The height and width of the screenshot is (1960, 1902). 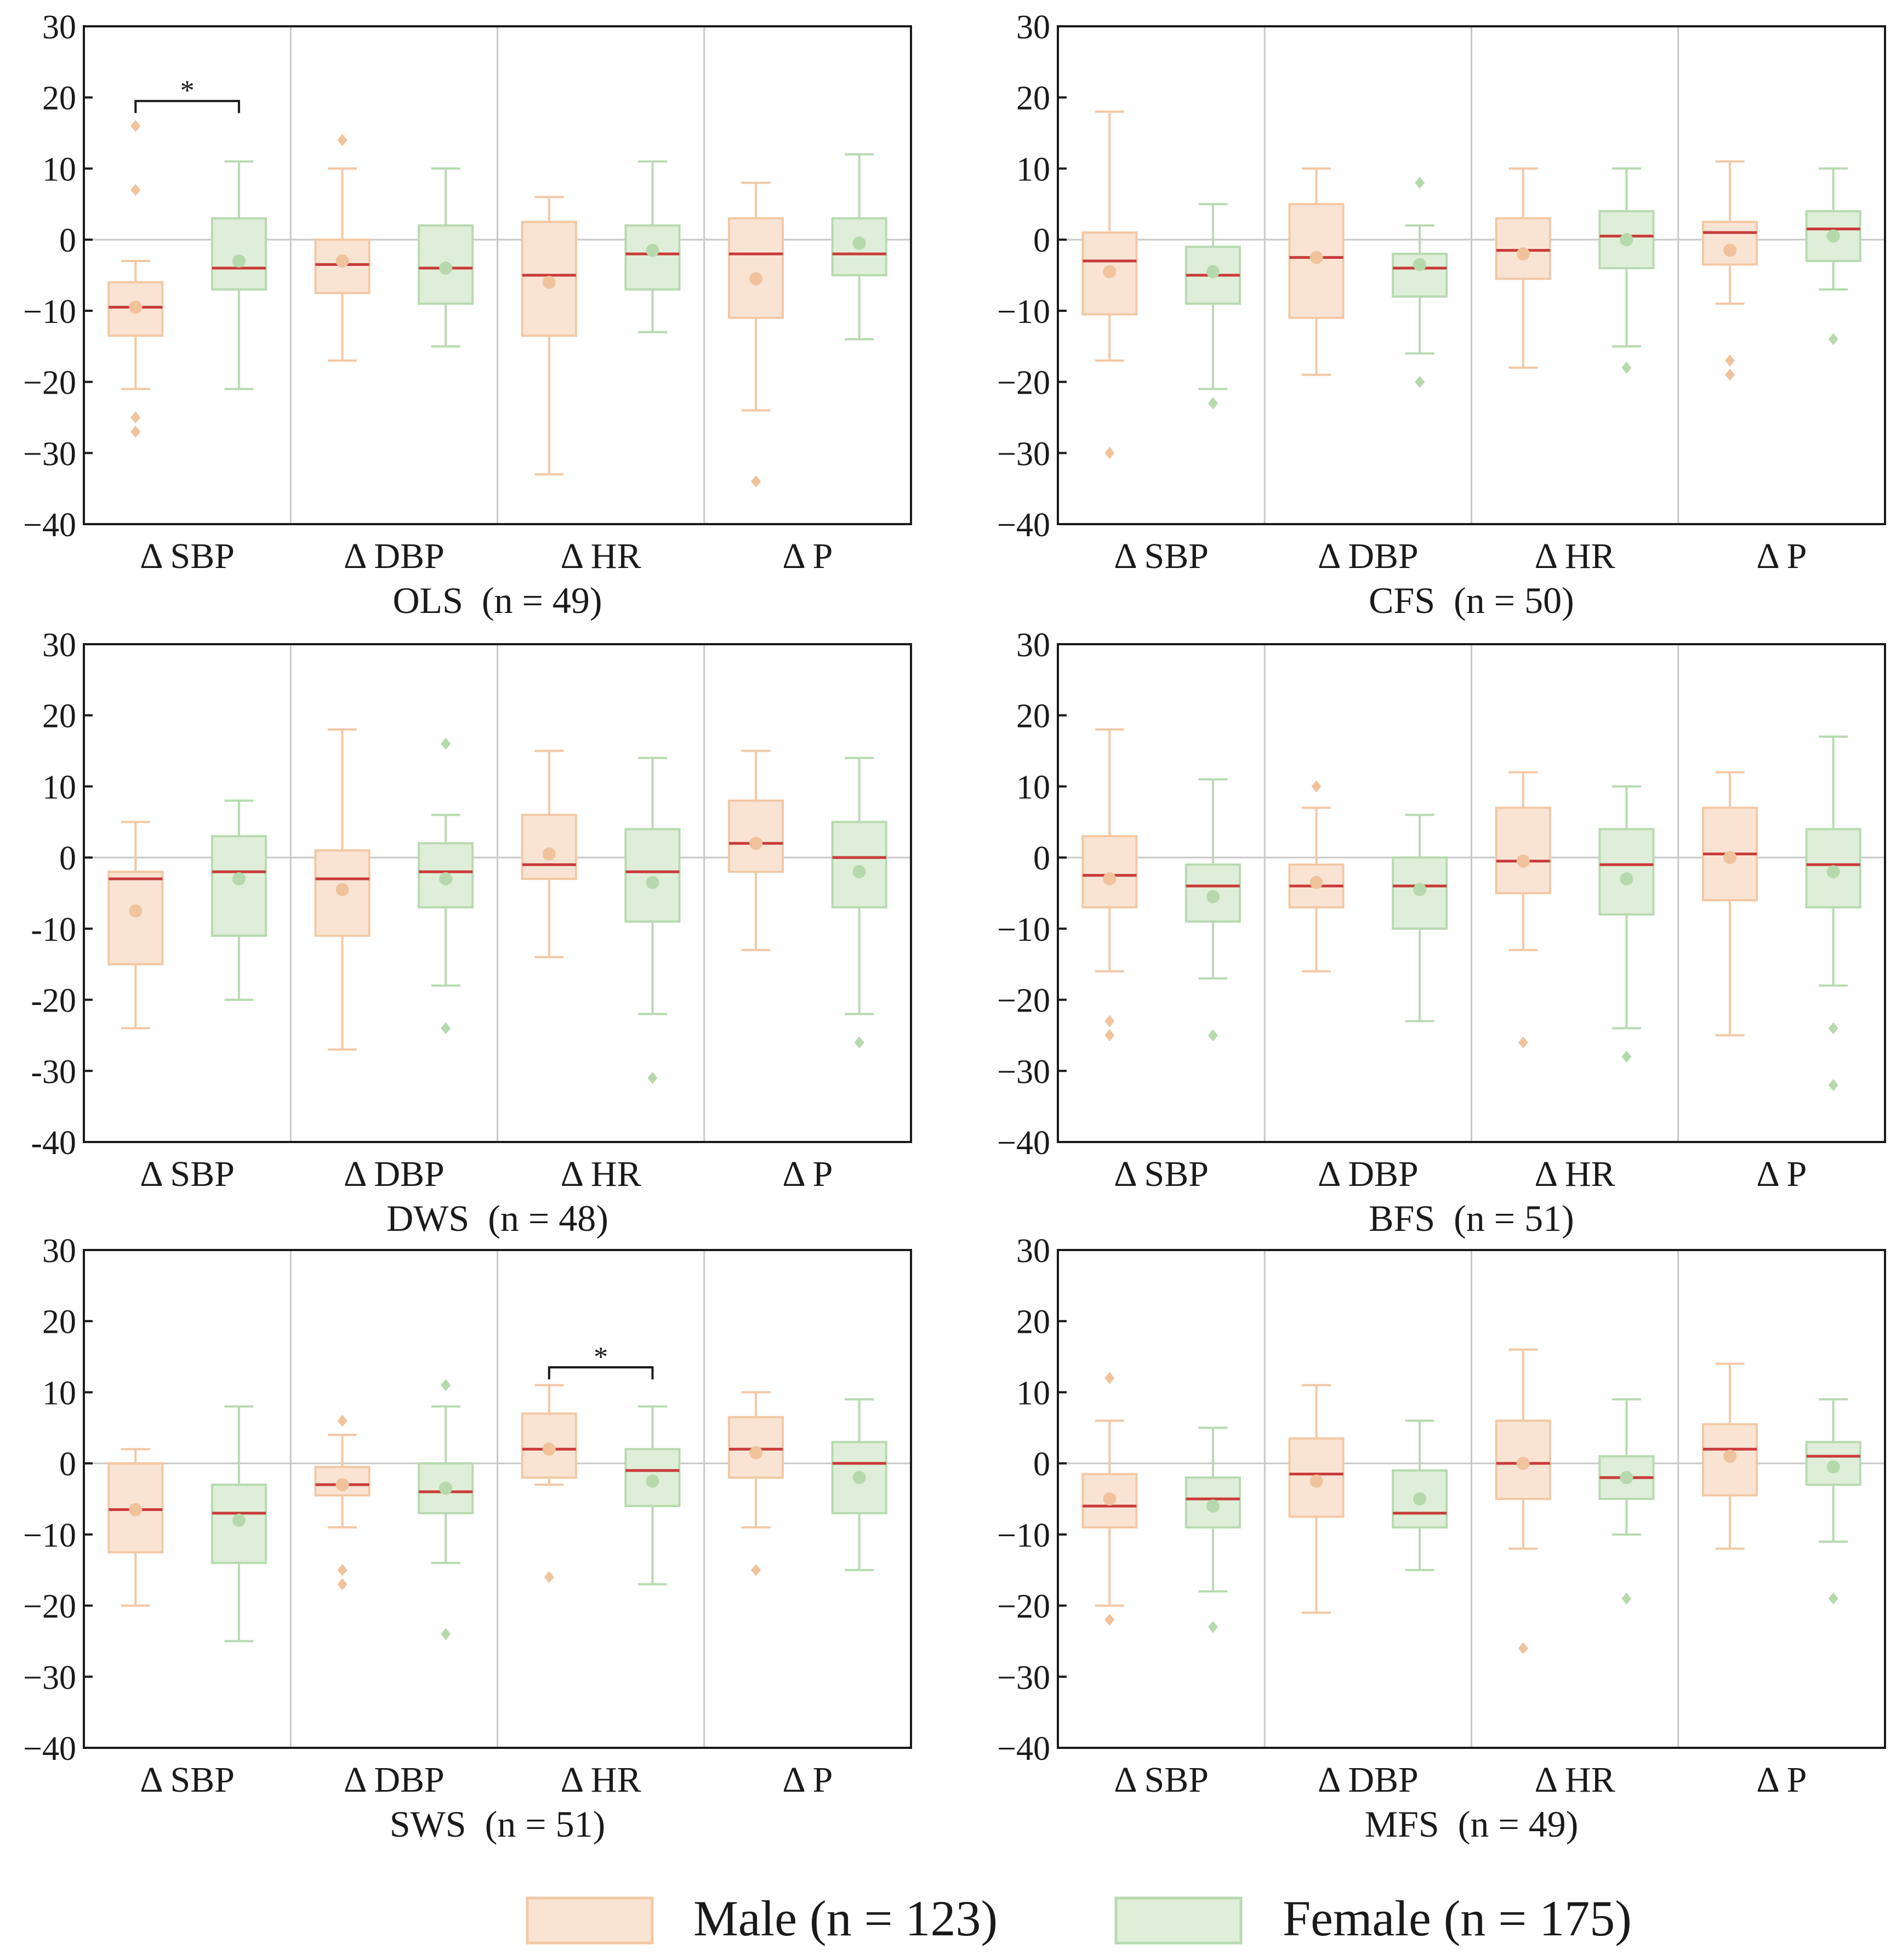 What do you see at coordinates (497, 1824) in the screenshot?
I see `panel-title: SWS (n = 51)` at bounding box center [497, 1824].